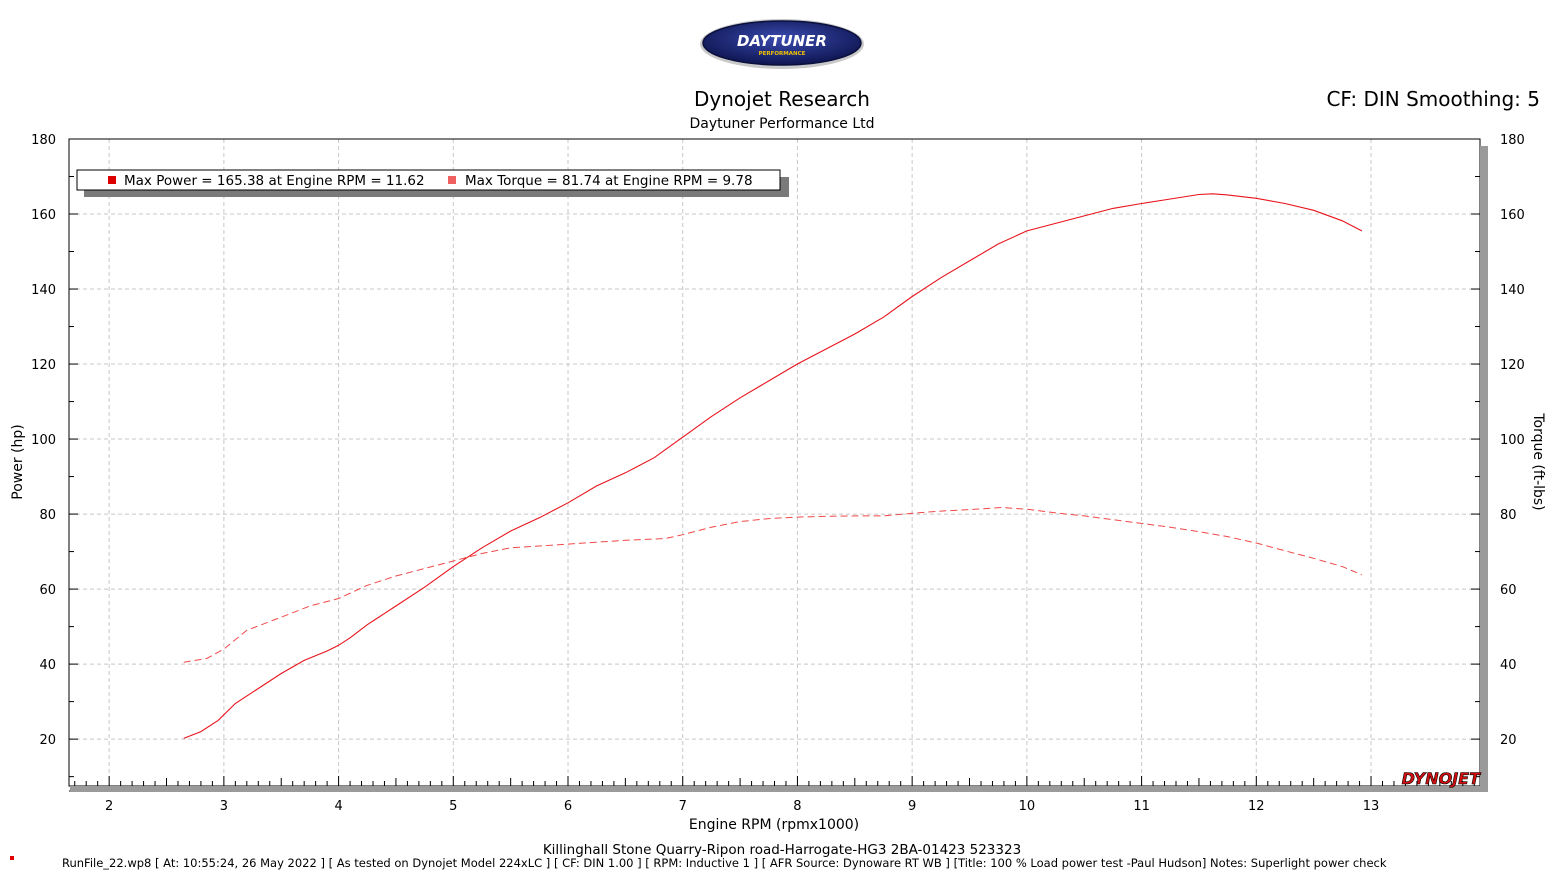 This screenshot has height=880, width=1565. What do you see at coordinates (47, 515) in the screenshot?
I see `y-left-tick-label: 80` at bounding box center [47, 515].